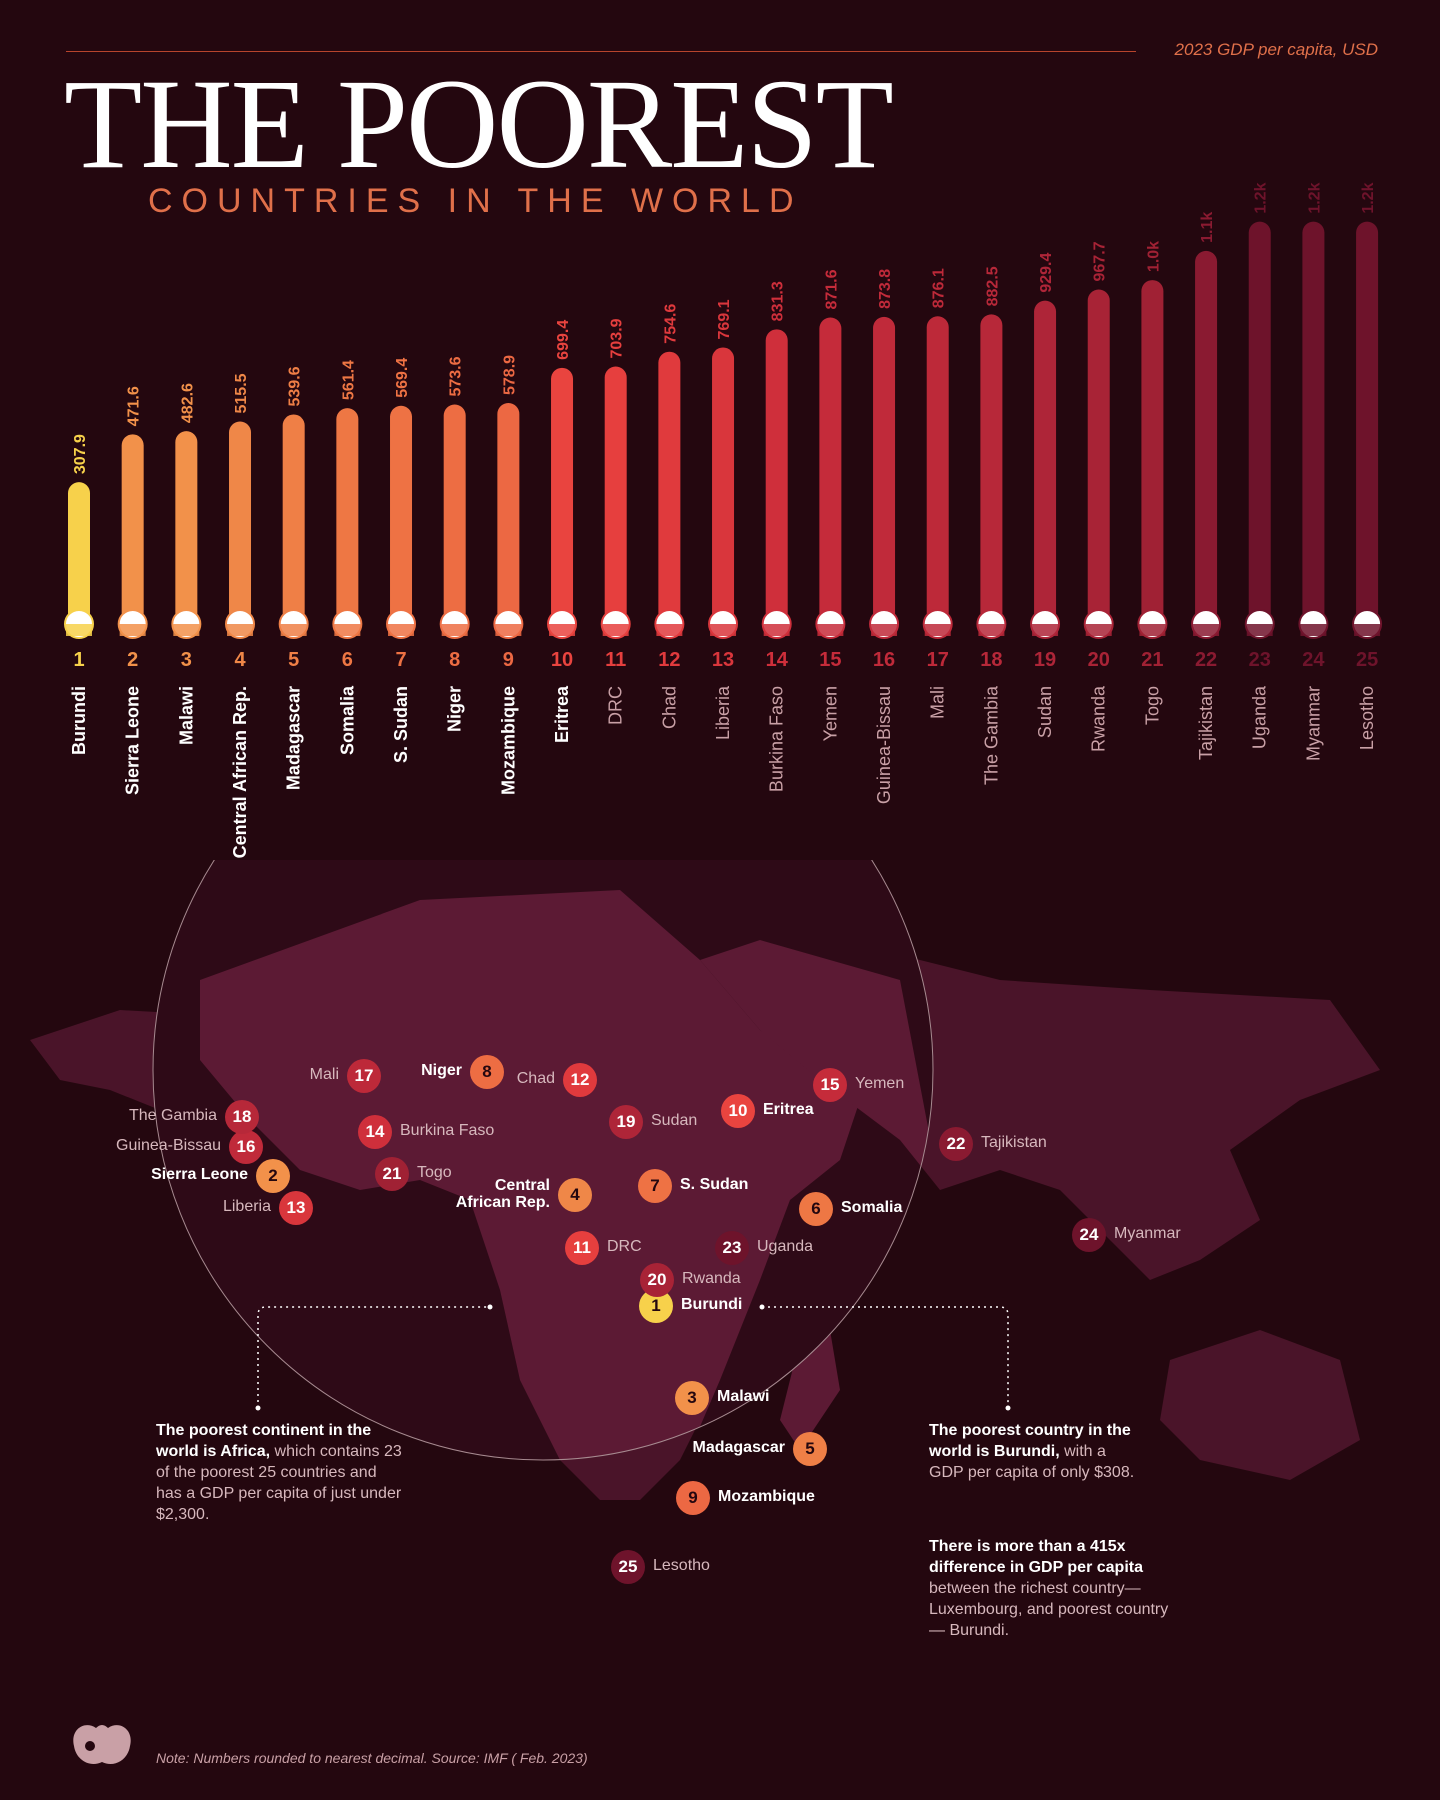 The image size is (1440, 1800). I want to click on rank-label: 1, so click(78, 660).